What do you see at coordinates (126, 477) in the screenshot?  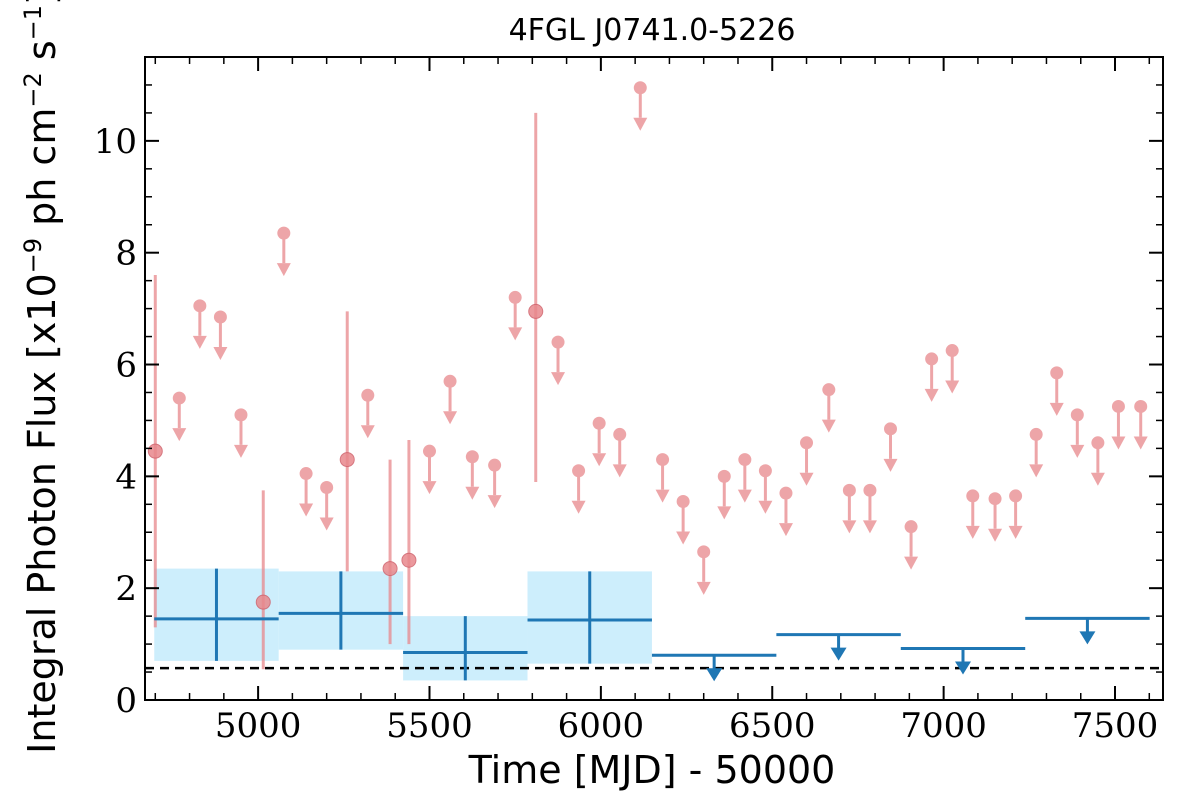 I see `y-tick-label: 4` at bounding box center [126, 477].